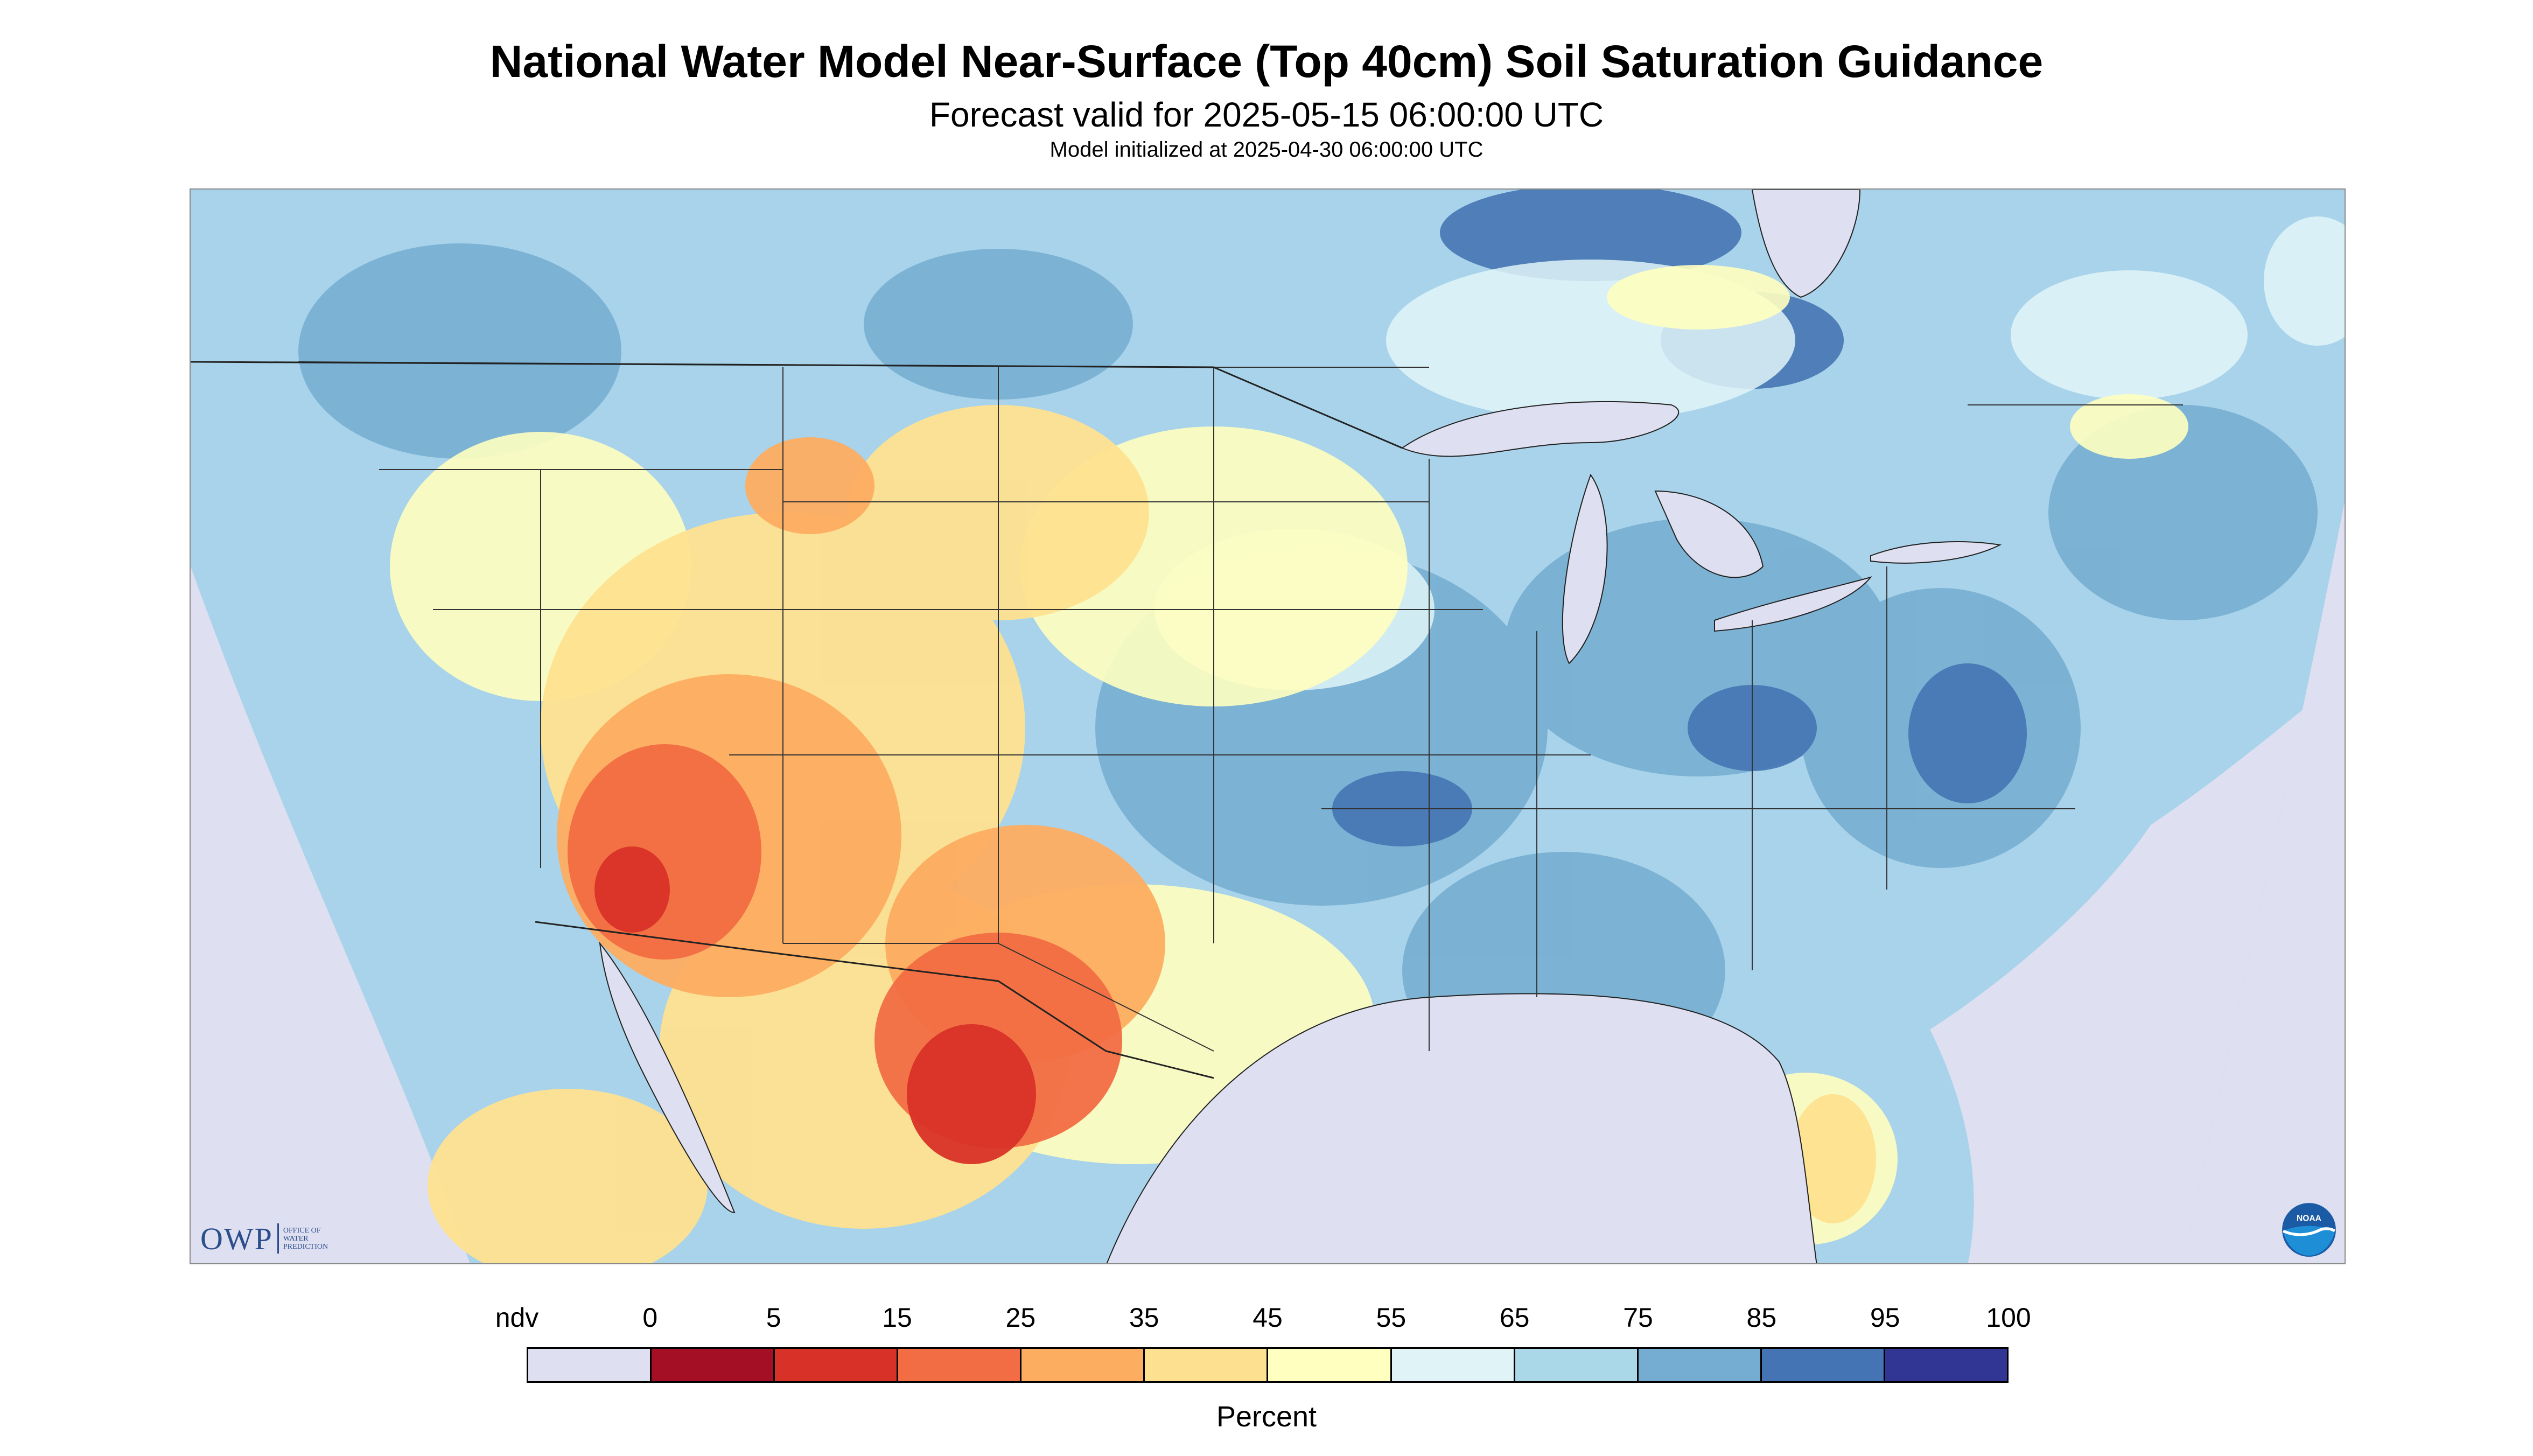 The height and width of the screenshot is (1456, 2533). I want to click on legend-tick-label: 5, so click(774, 1318).